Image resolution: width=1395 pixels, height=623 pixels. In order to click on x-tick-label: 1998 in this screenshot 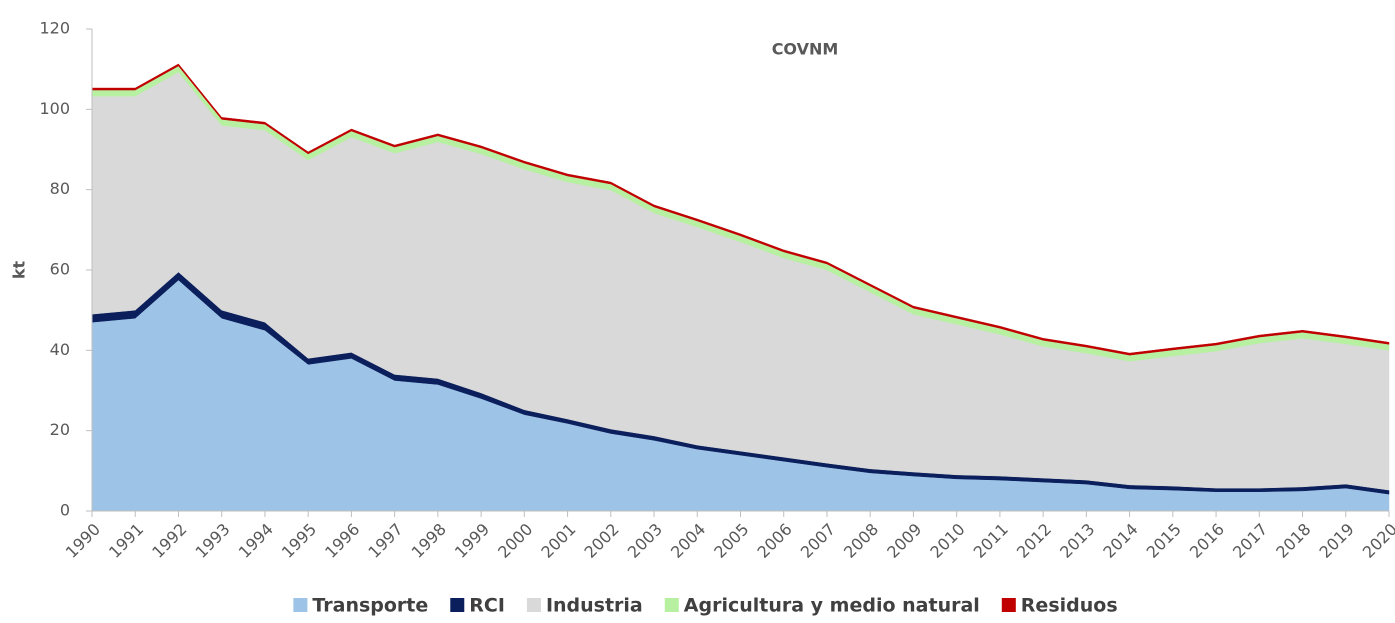, I will do `click(429, 541)`.